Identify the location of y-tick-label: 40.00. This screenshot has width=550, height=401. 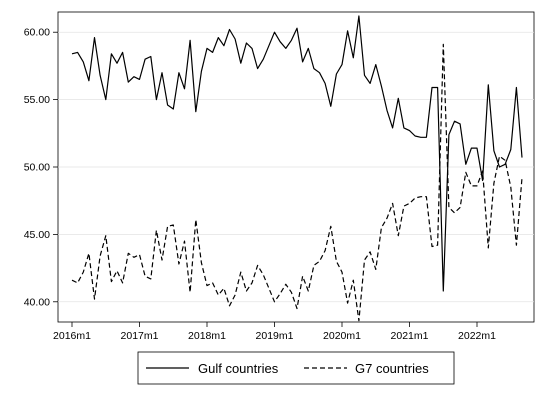
(37, 302).